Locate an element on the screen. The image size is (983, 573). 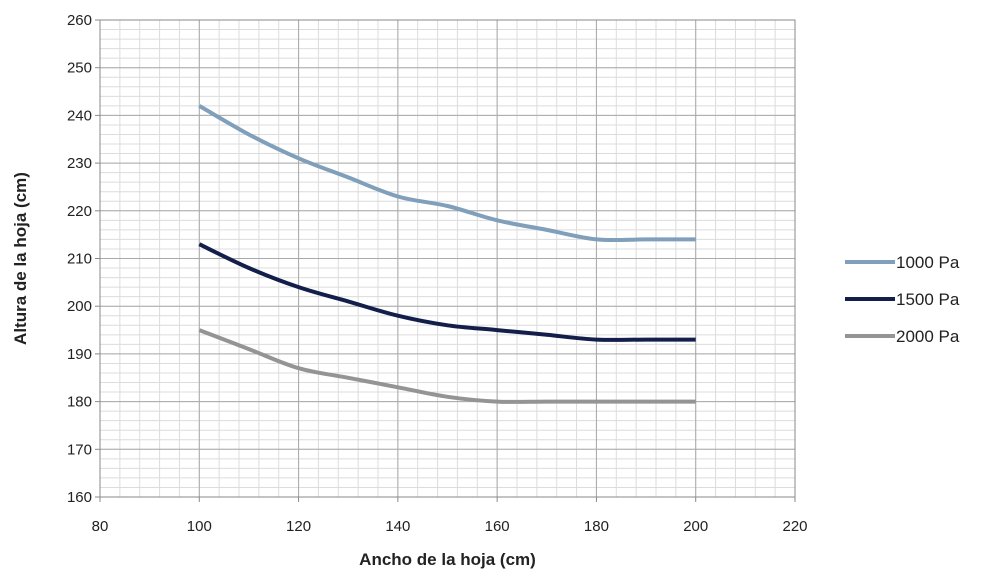
x-tick-label: 200 is located at coordinates (695, 526).